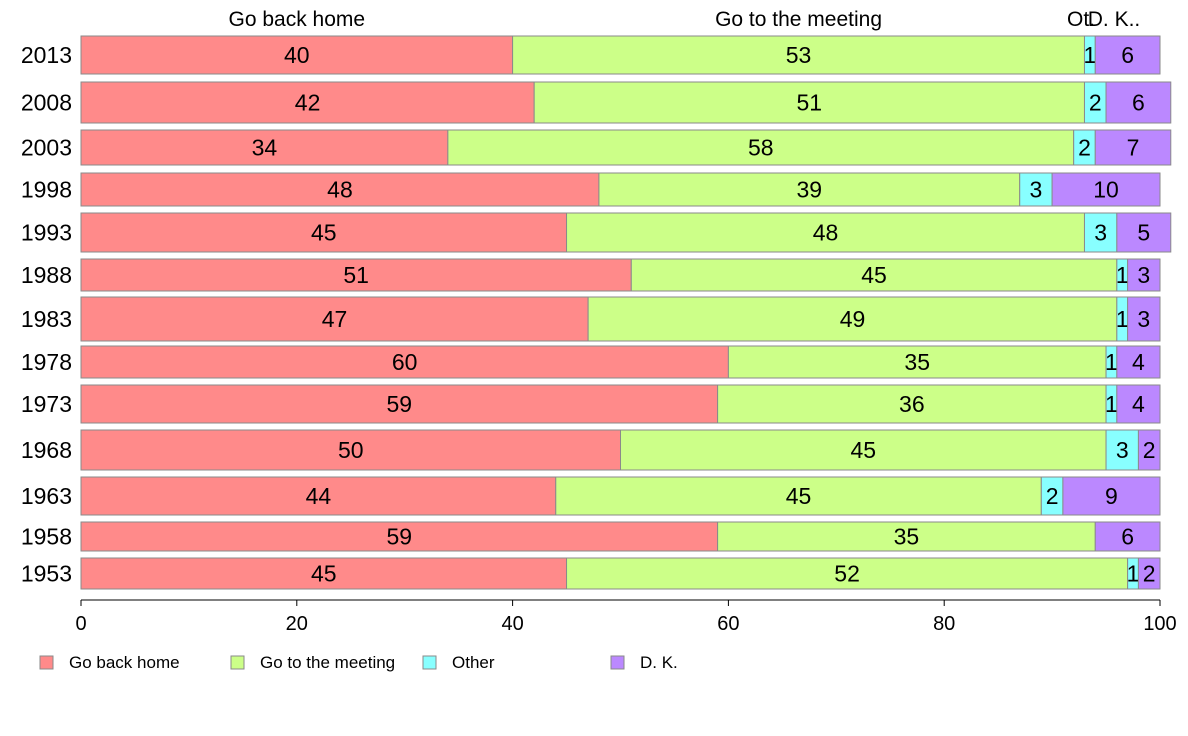  What do you see at coordinates (1111, 496) in the screenshot?
I see `bar-d-k-1963` at bounding box center [1111, 496].